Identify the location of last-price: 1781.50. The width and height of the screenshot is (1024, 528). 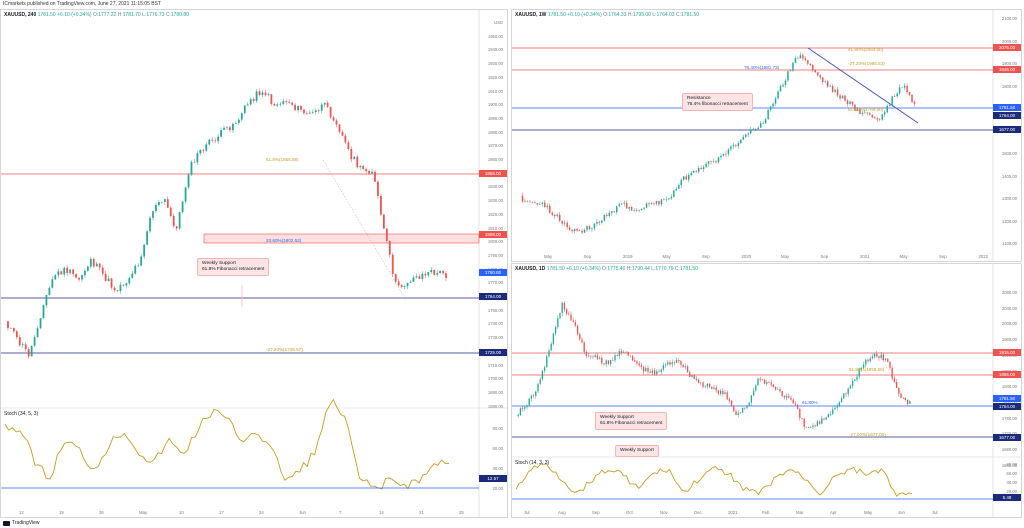
(46, 15).